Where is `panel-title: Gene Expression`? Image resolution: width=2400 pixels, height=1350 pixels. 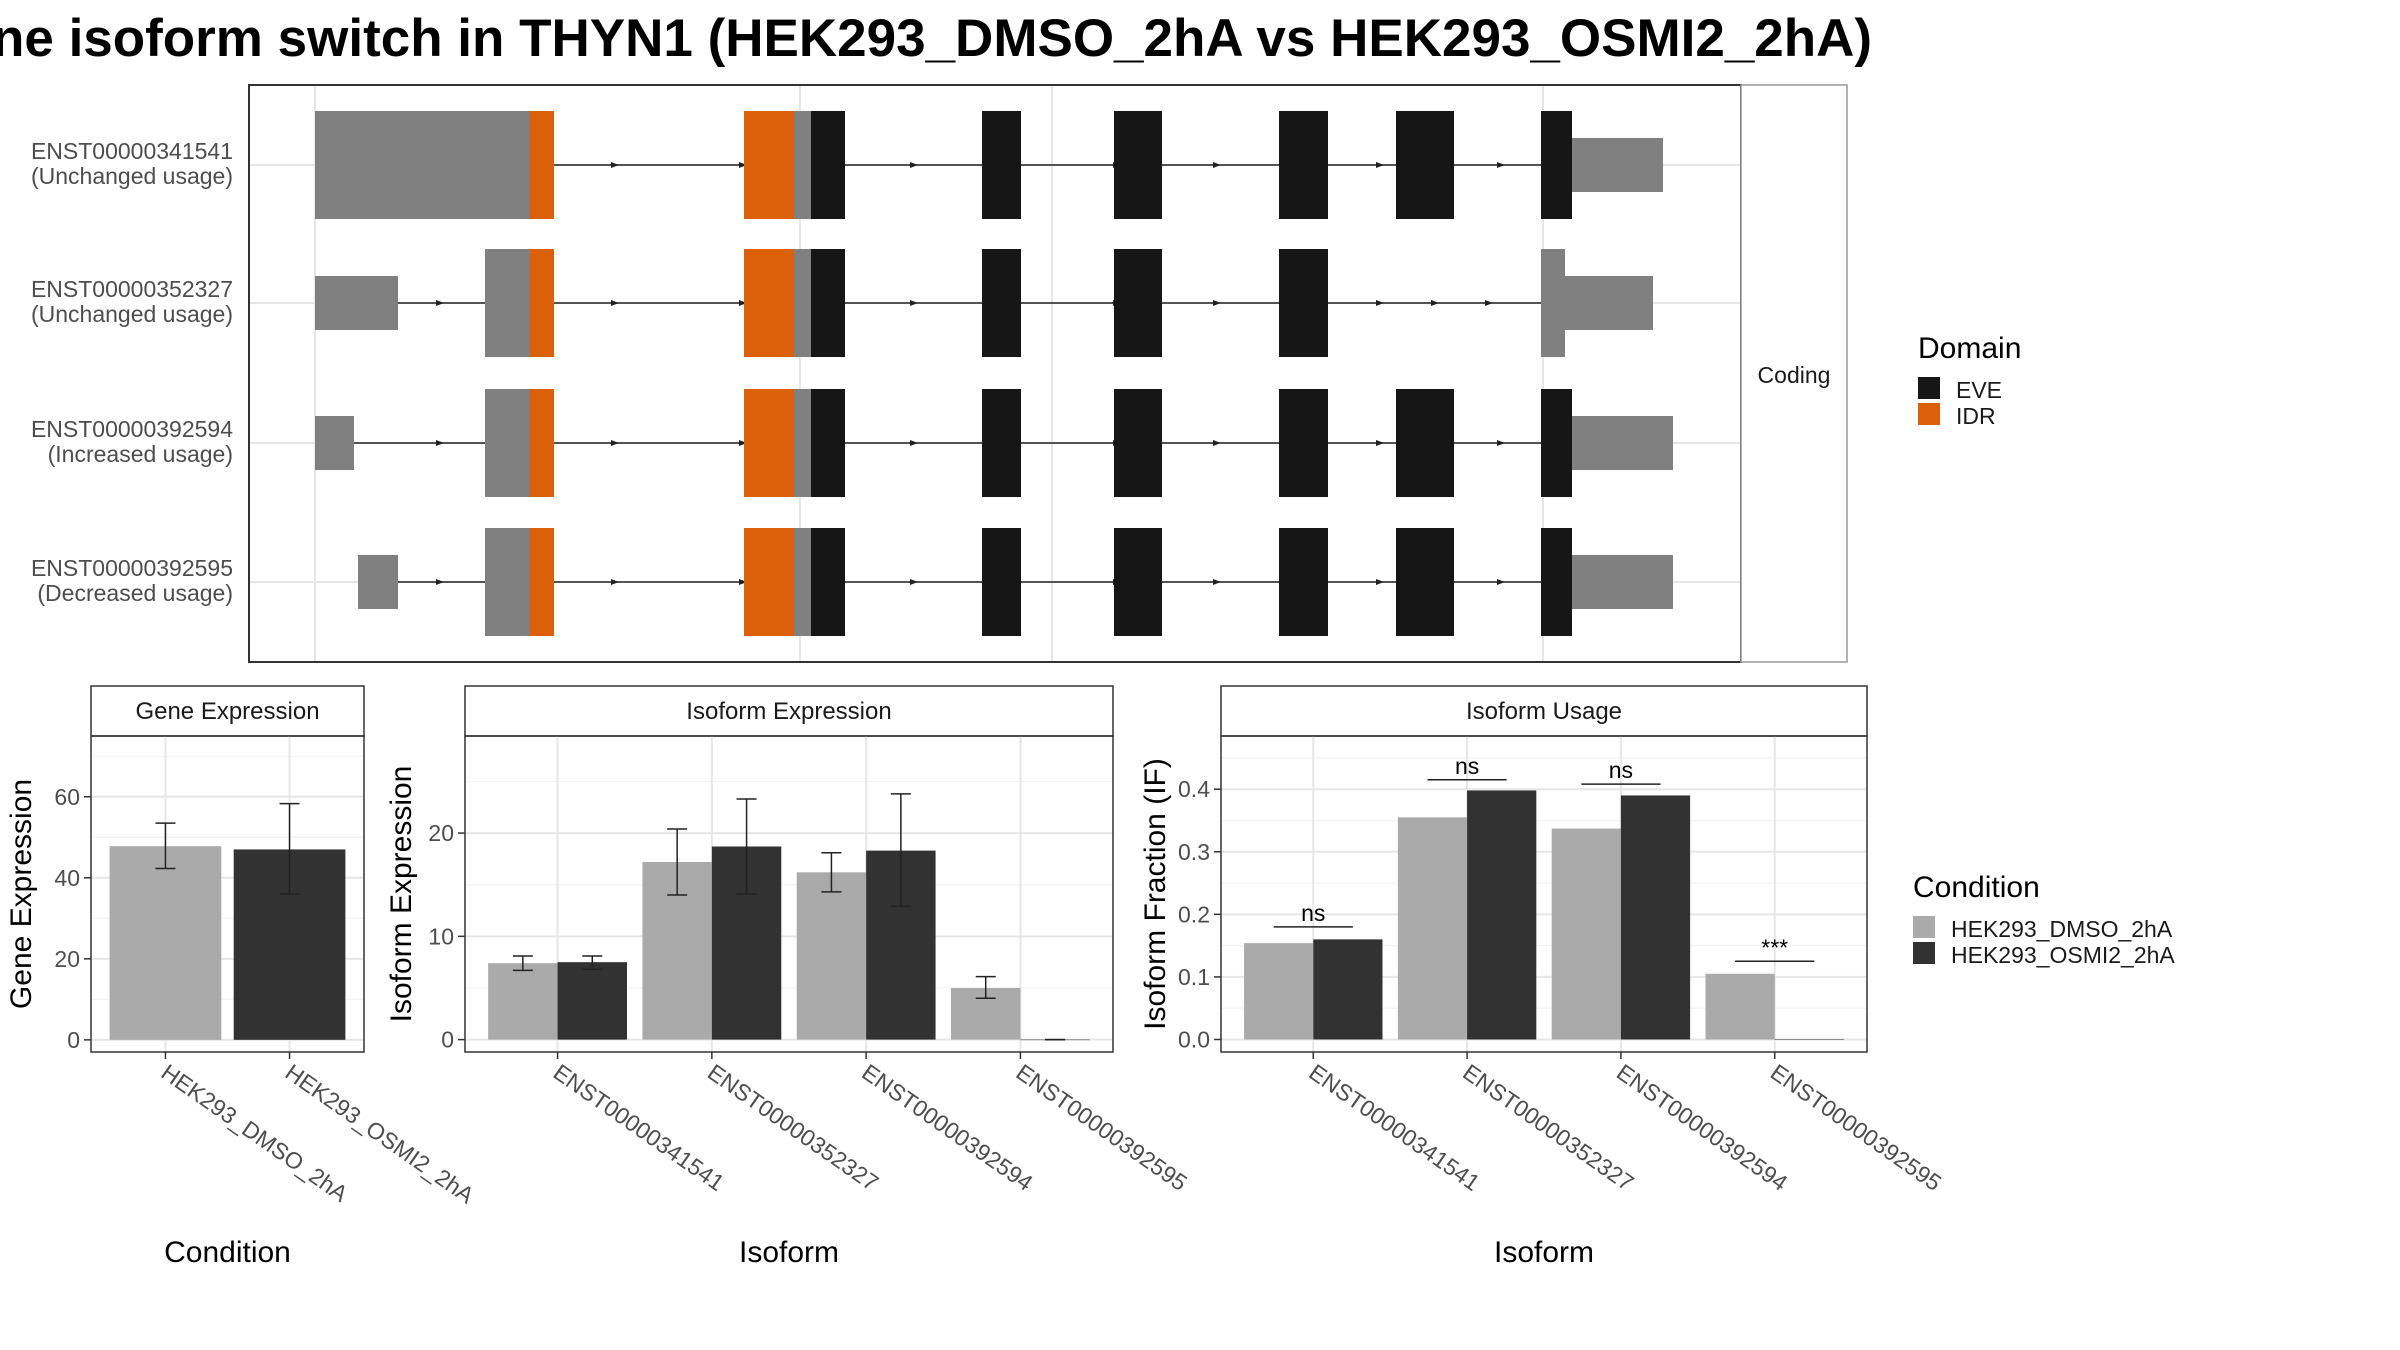 panel-title: Gene Expression is located at coordinates (227, 711).